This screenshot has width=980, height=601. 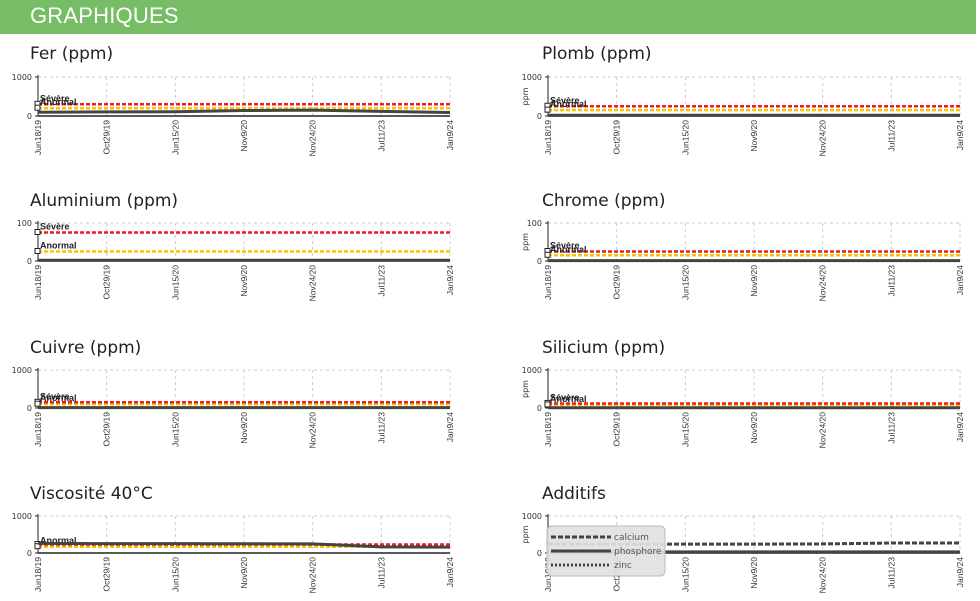 What do you see at coordinates (244, 545) in the screenshot?
I see `series-line` at bounding box center [244, 545].